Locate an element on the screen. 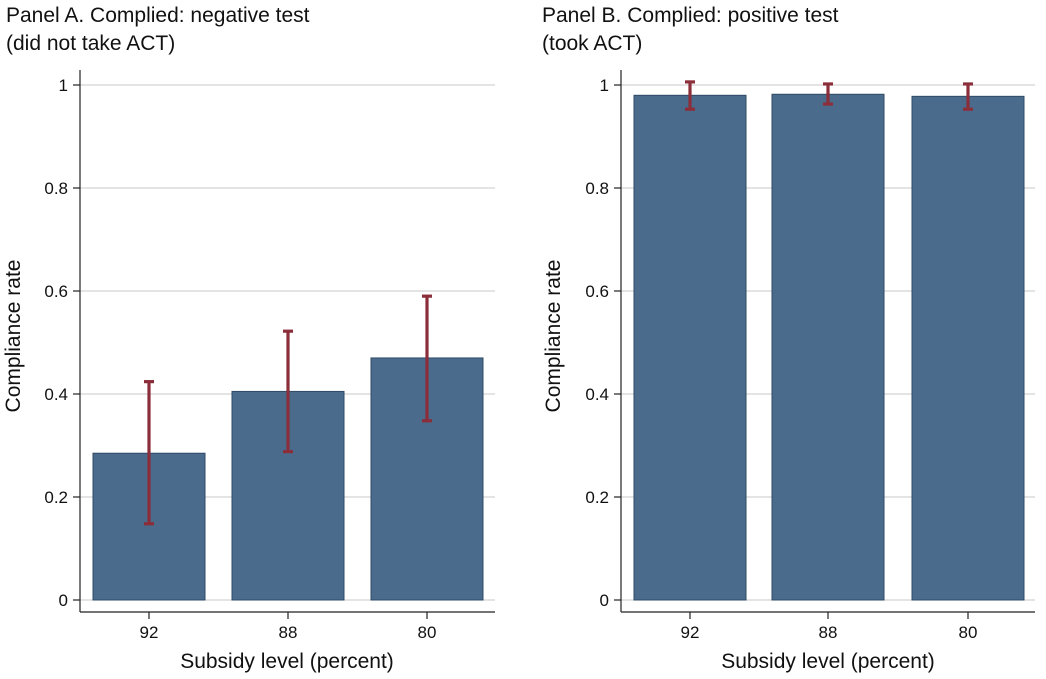 The height and width of the screenshot is (679, 1046). panel-b-y-tick-label: 0.2 is located at coordinates (597, 497).